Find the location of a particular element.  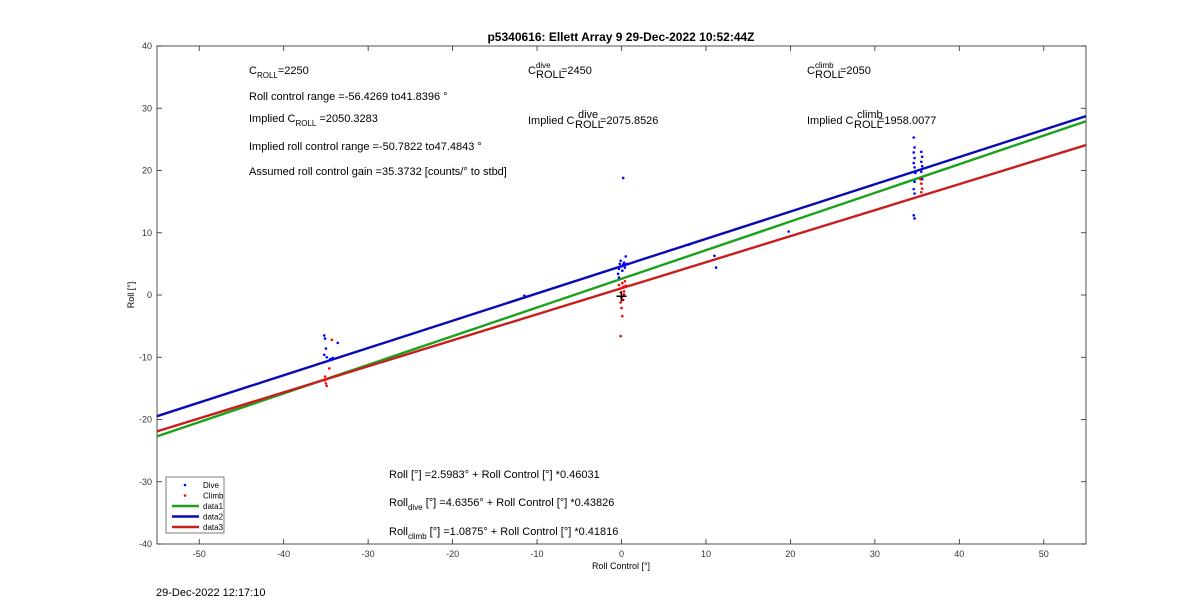

x-tick-label: 50 is located at coordinates (1044, 554).